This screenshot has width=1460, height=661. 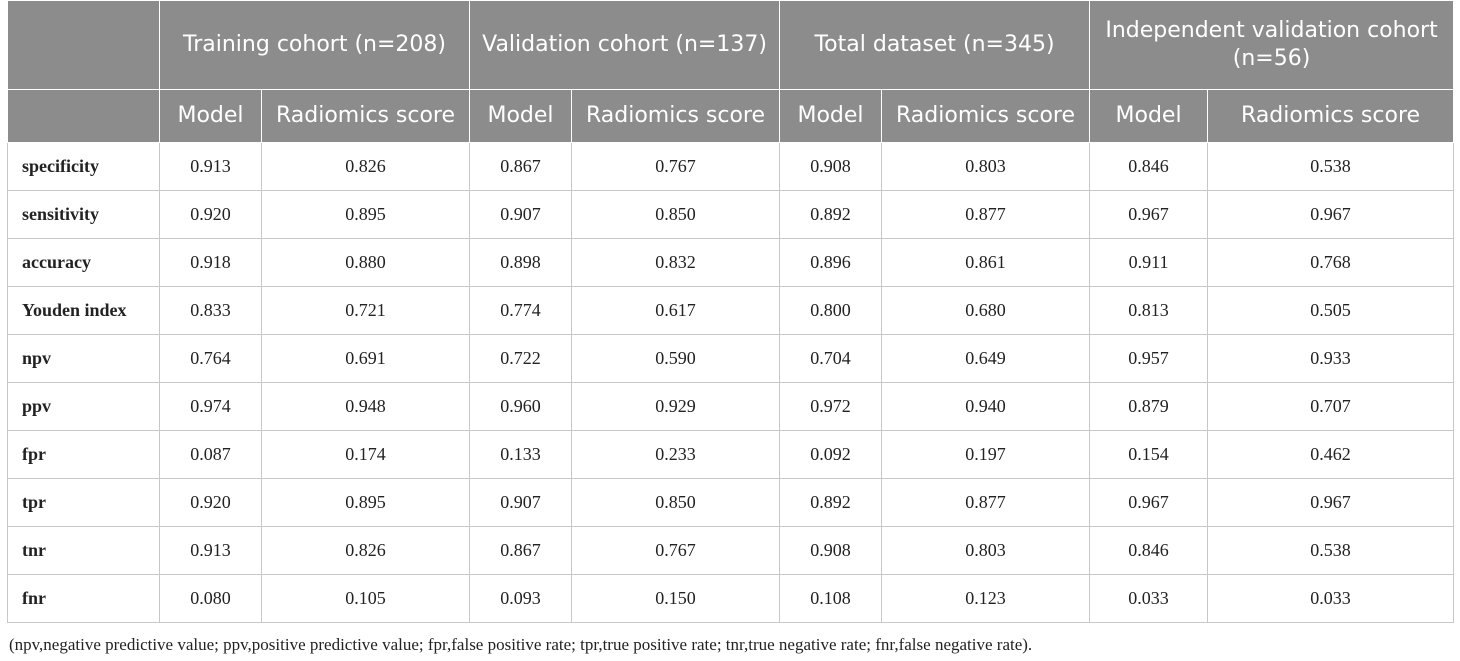 What do you see at coordinates (831, 310) in the screenshot?
I see `table-cell: 0.800` at bounding box center [831, 310].